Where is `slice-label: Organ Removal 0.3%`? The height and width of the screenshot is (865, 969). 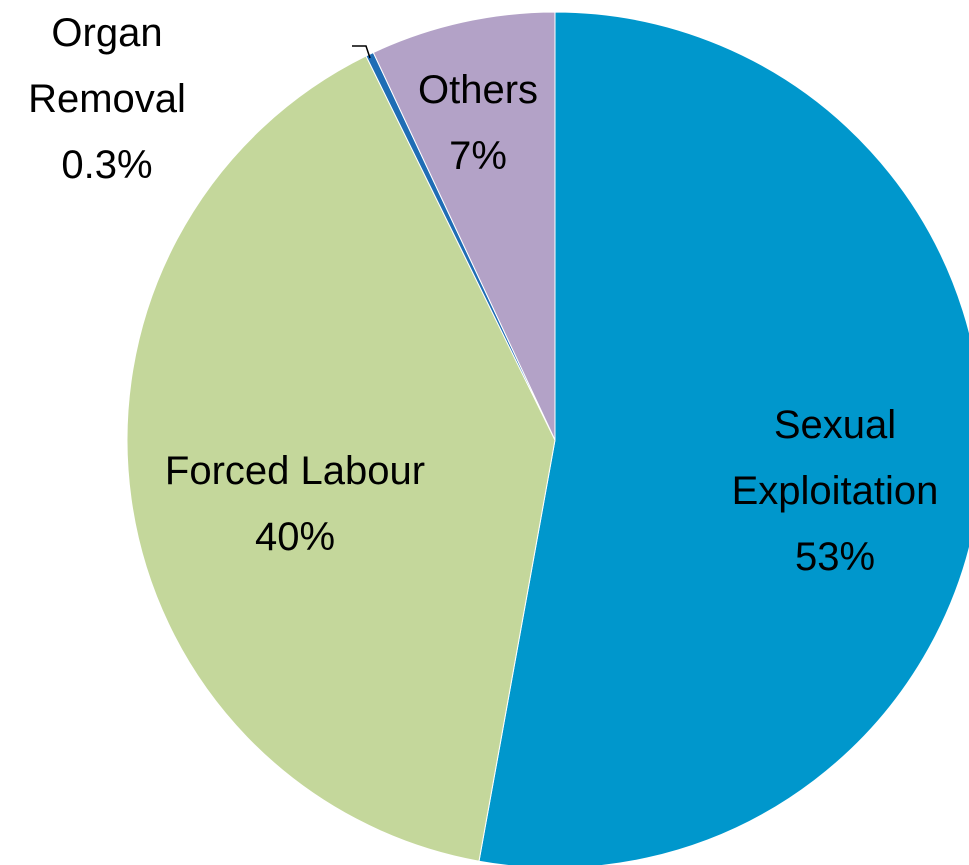
slice-label: Organ Removal 0.3% is located at coordinates (107, 99).